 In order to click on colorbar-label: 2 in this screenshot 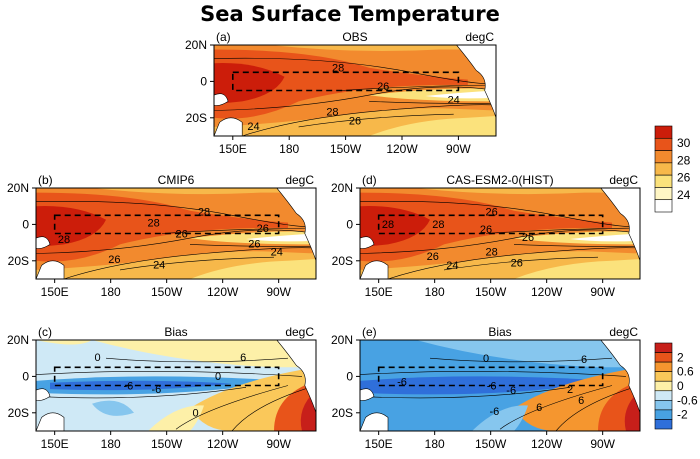, I will do `click(680, 357)`.